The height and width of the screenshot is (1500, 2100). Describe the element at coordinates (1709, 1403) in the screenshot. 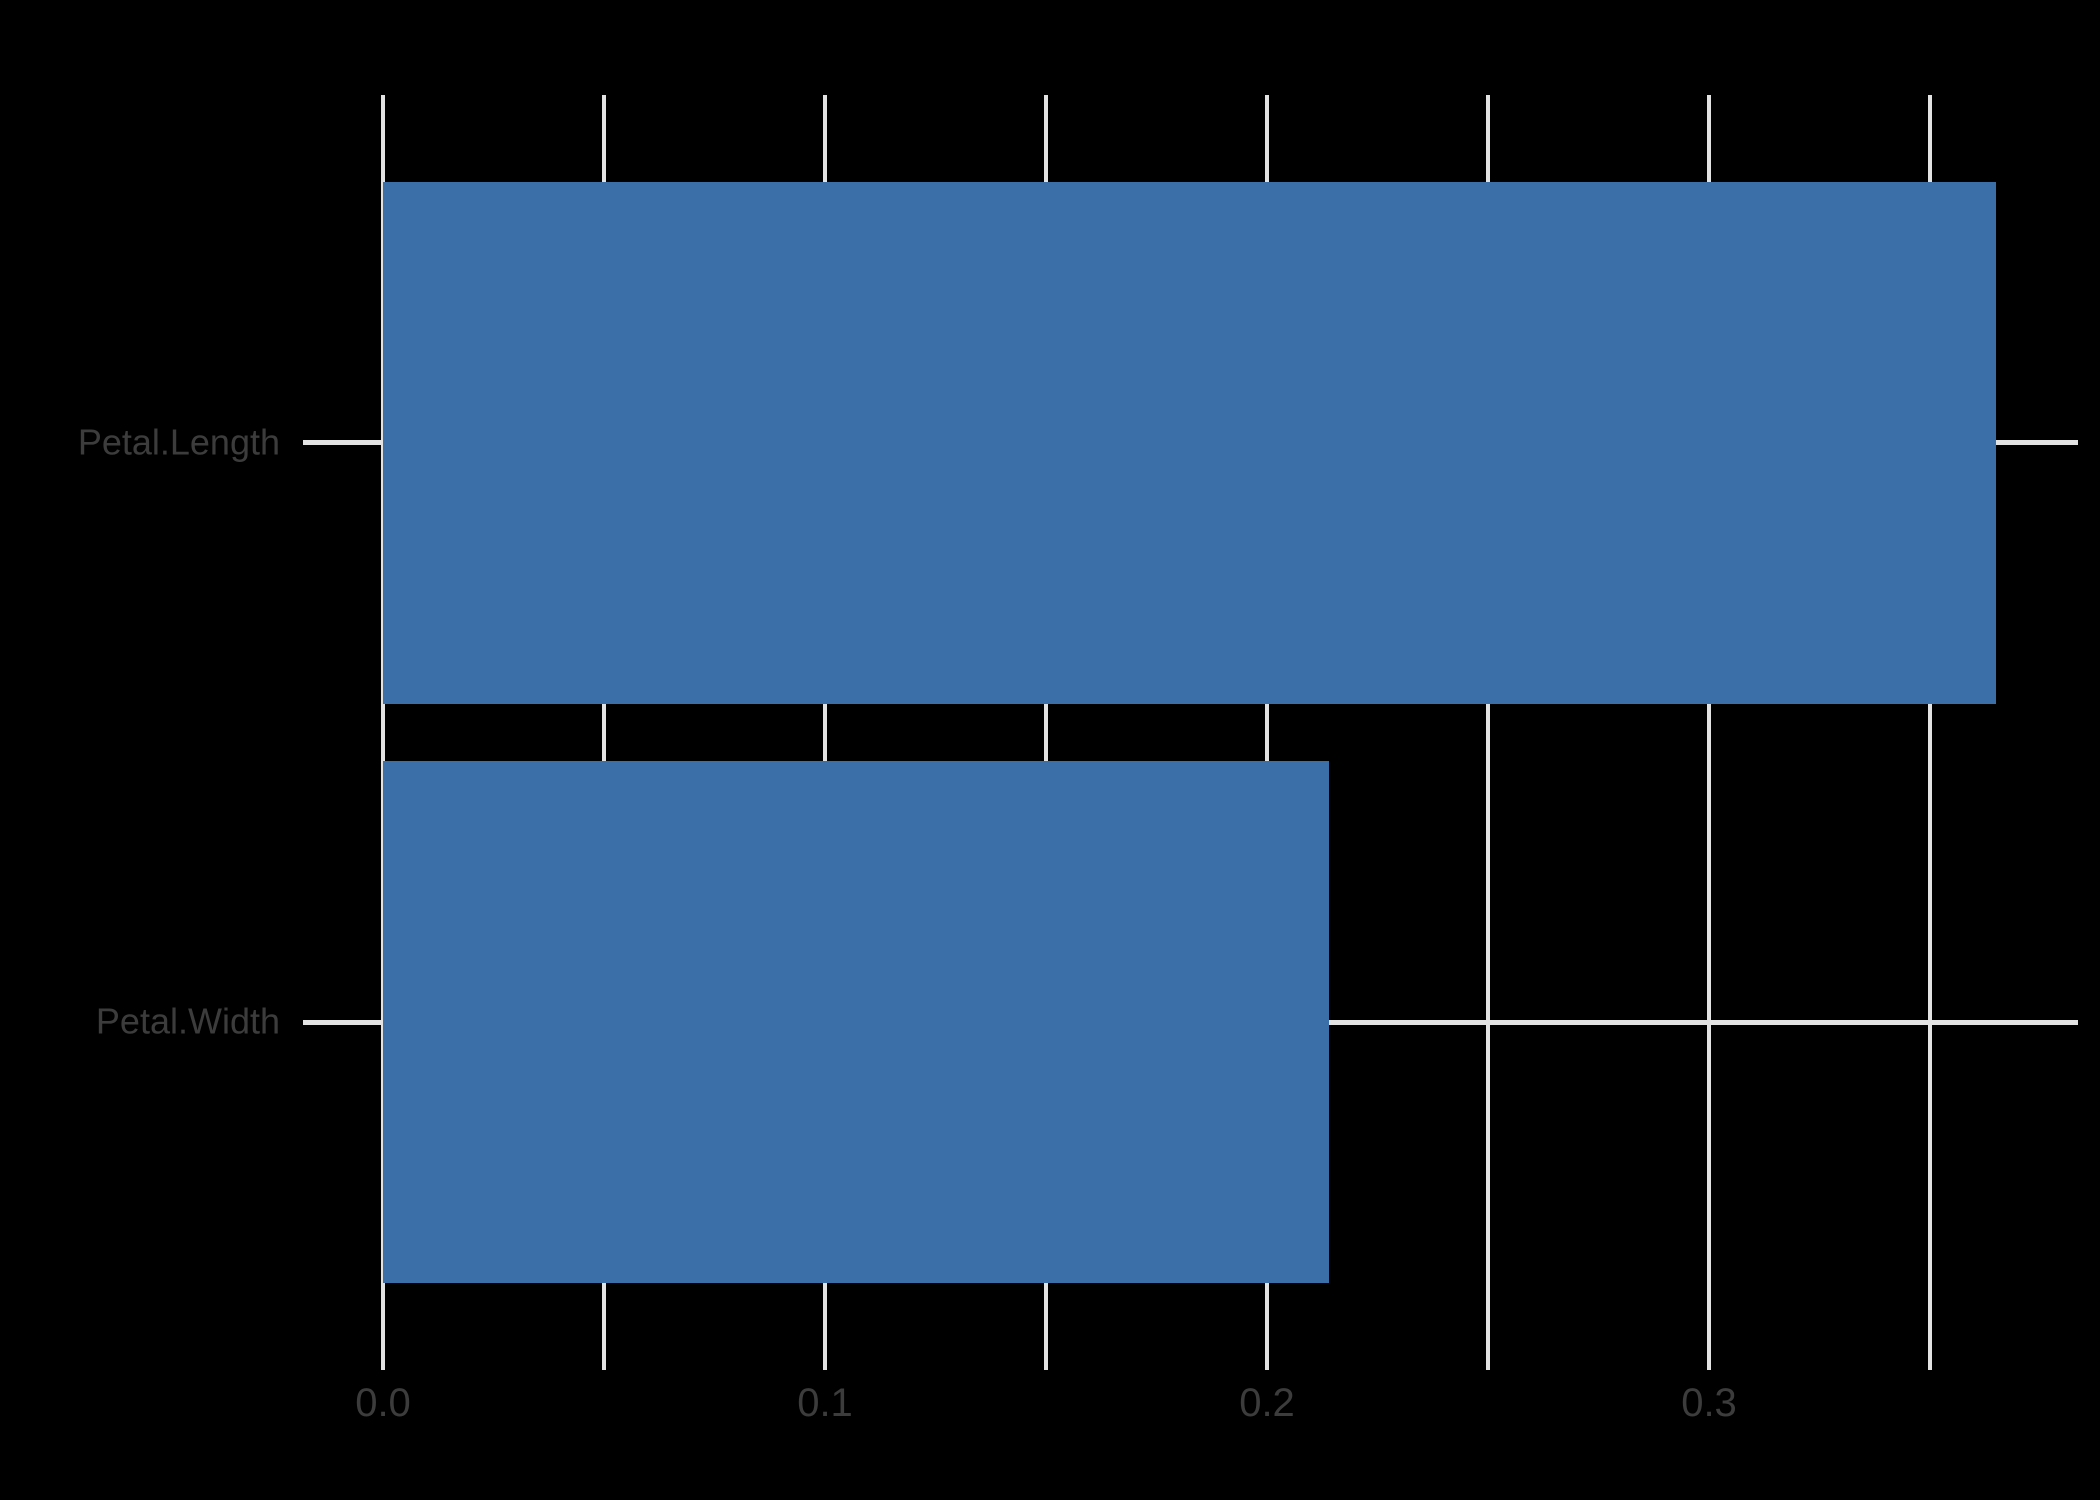

I see `x-tick-label: 0.3` at that location.